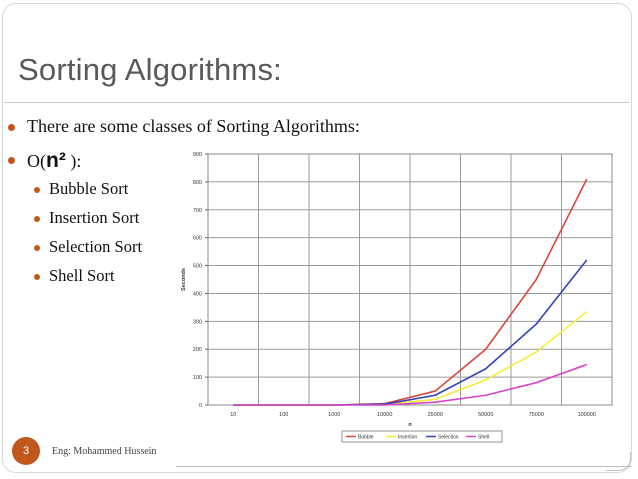  I want to click on list-item: Insertion Sort, so click(87, 218).